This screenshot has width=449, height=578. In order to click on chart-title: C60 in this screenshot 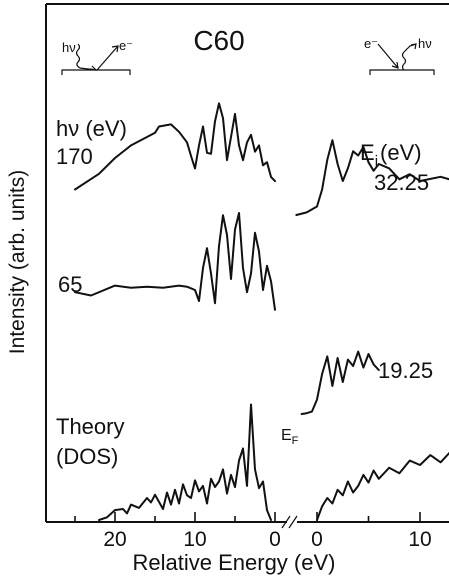, I will do `click(218, 40)`.